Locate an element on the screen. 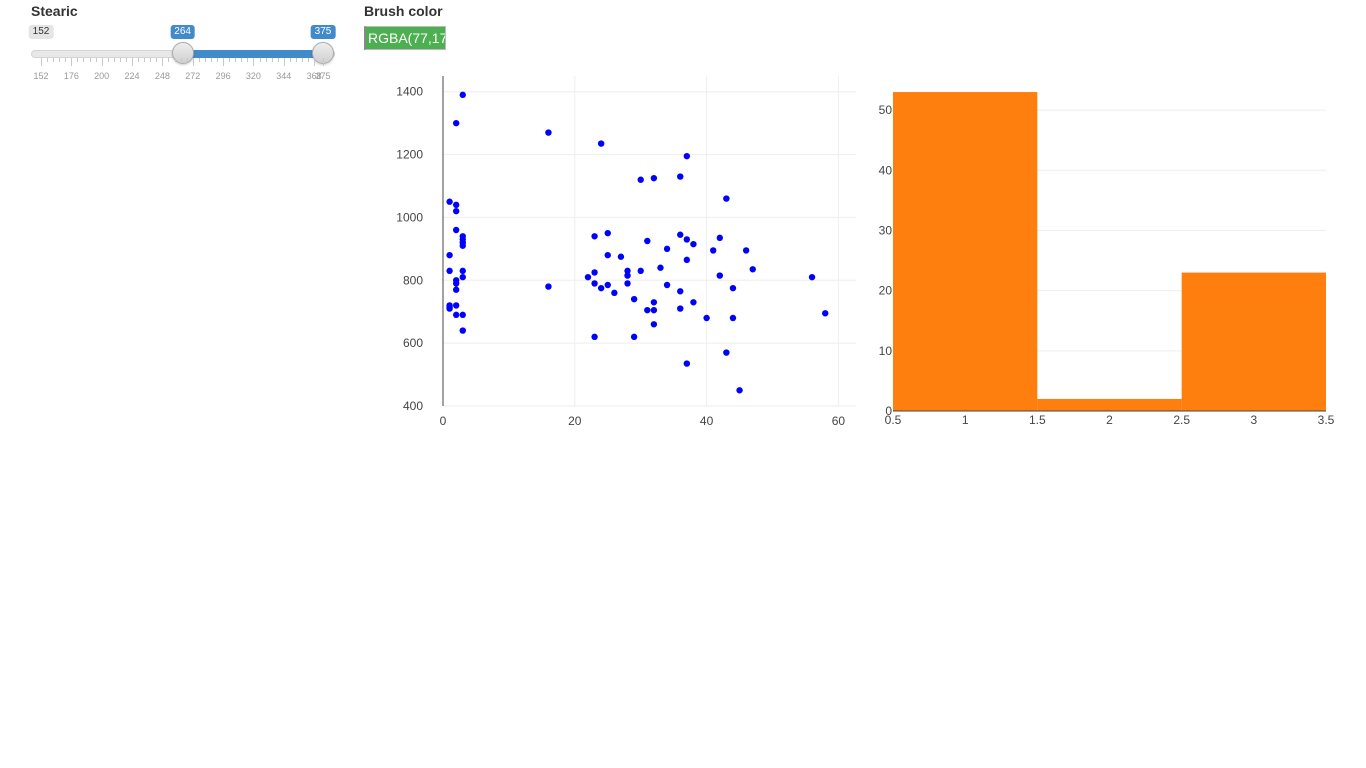 The width and height of the screenshot is (1366, 768). y-tick-label: 800 is located at coordinates (413, 280).